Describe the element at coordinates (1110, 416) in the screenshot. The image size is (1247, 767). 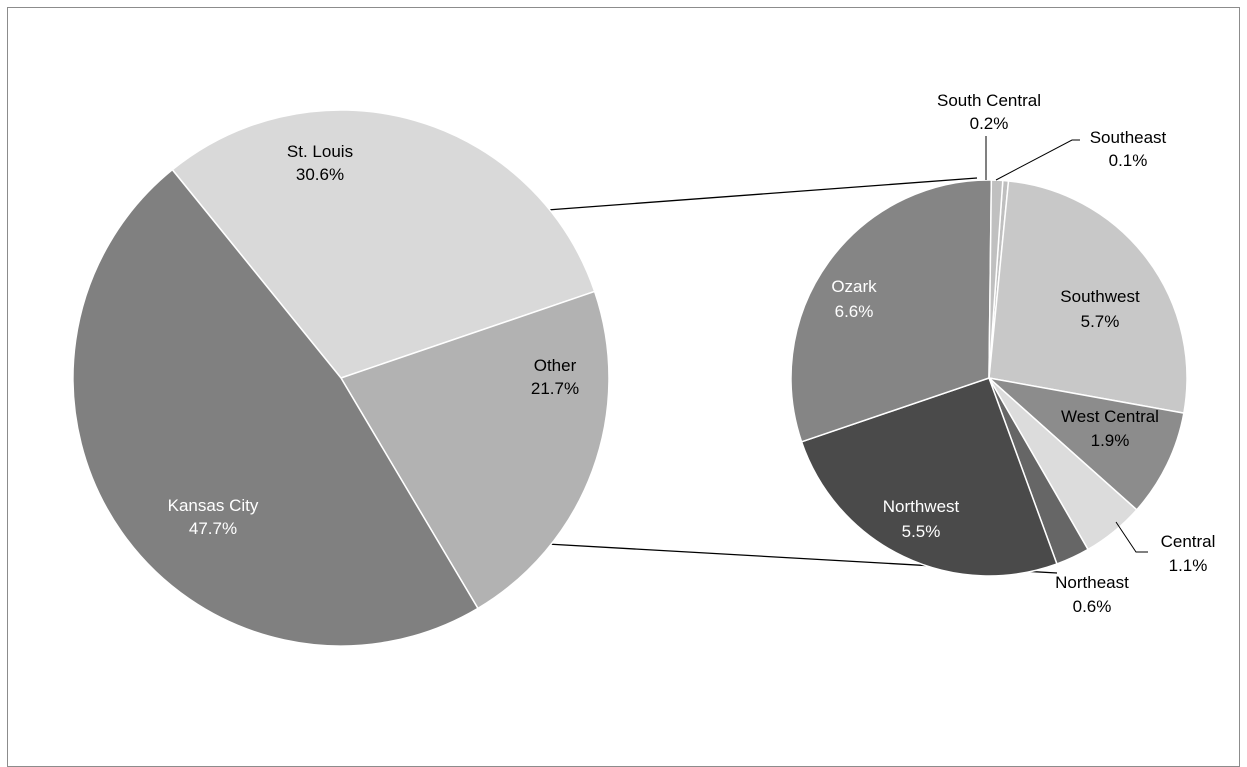
I see `data-label-west-central-name: West Central` at that location.